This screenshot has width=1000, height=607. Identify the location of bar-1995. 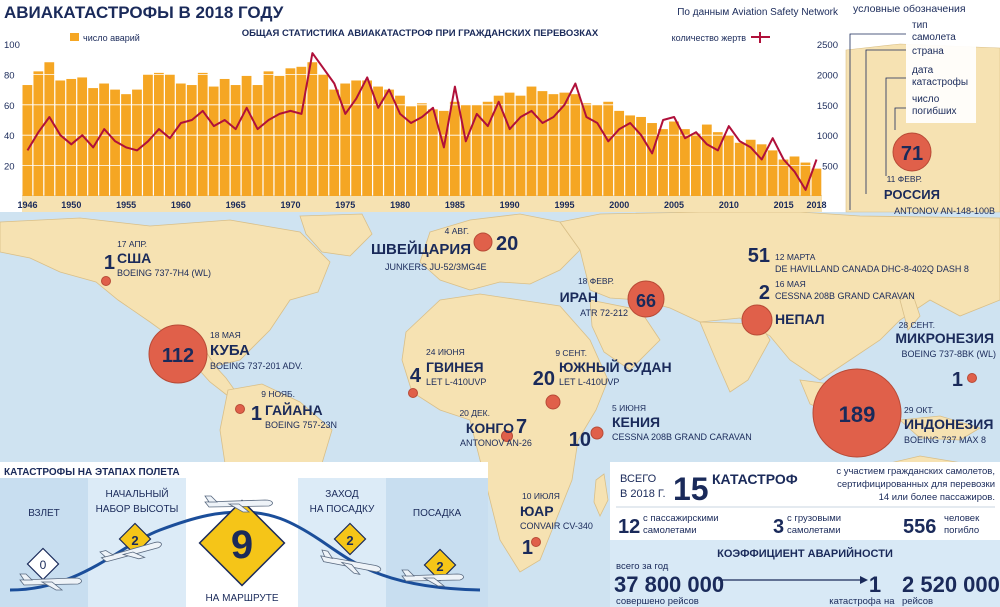
(564, 144).